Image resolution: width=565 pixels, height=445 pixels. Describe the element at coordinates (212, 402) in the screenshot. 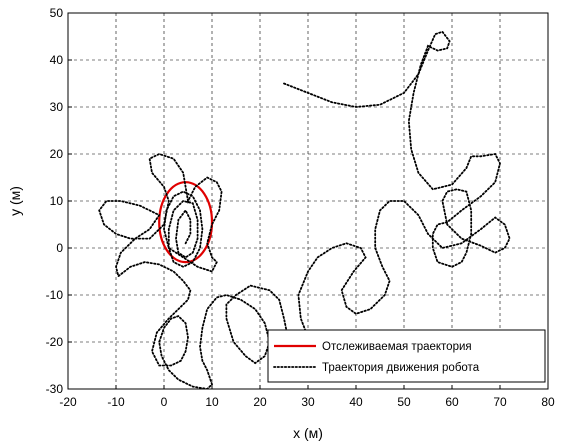

I see `x-tick-label: 10` at that location.